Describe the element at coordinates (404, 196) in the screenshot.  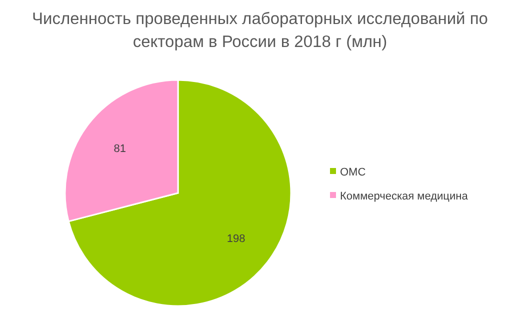
I see `legend-label: Коммерческая медицина` at that location.